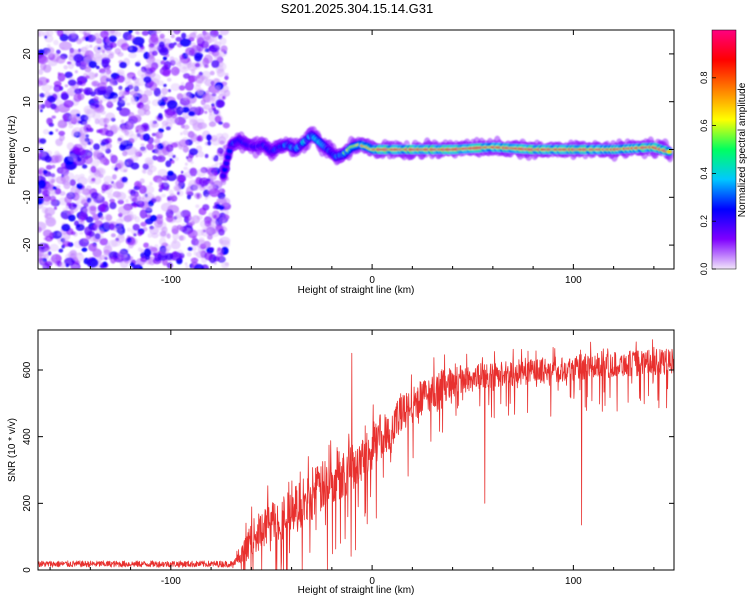 This screenshot has width=750, height=600. Describe the element at coordinates (171, 581) in the screenshot. I see `x-tick-label: -100` at that location.